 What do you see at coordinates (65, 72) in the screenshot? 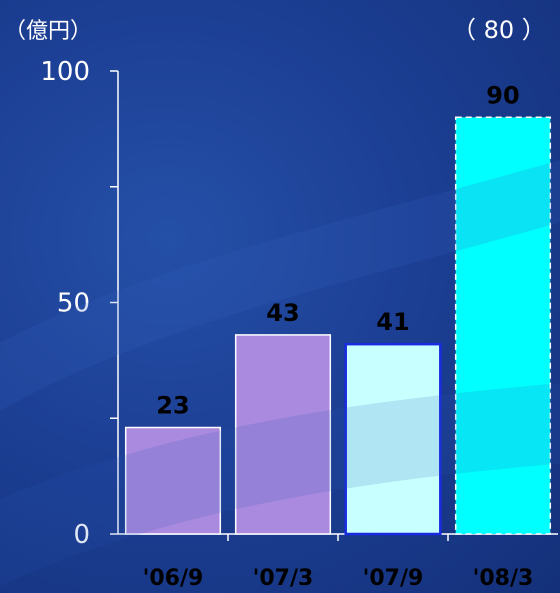
I see `y-tick-label: 100` at bounding box center [65, 72].